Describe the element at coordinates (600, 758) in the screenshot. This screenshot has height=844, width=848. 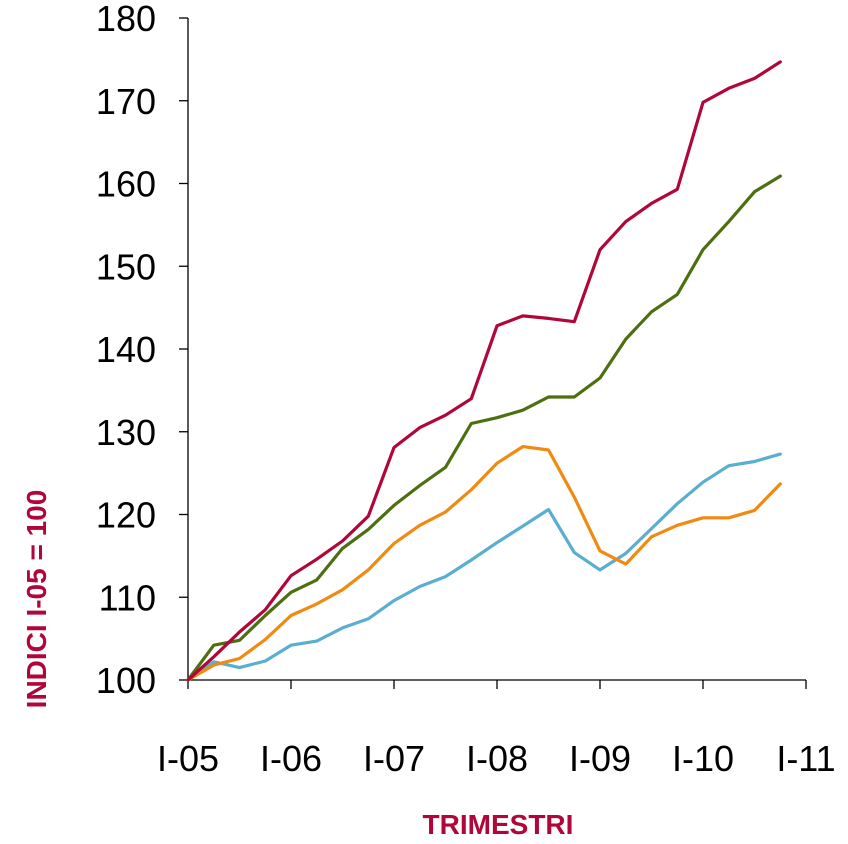
I see `x-tick-label: I-09` at that location.